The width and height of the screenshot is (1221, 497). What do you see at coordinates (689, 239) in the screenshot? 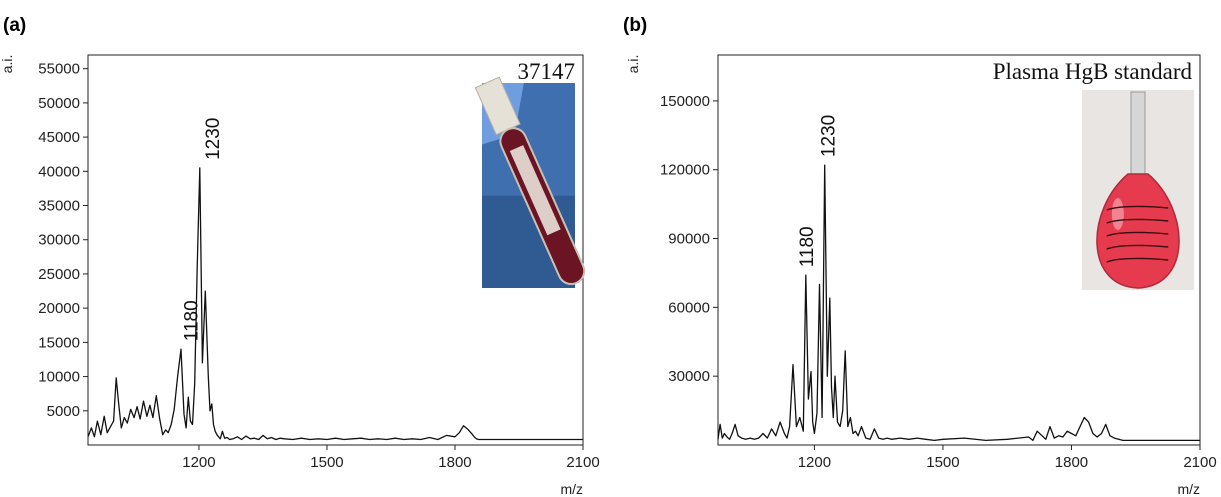
I see `y-tick-label: 90000` at bounding box center [689, 239].